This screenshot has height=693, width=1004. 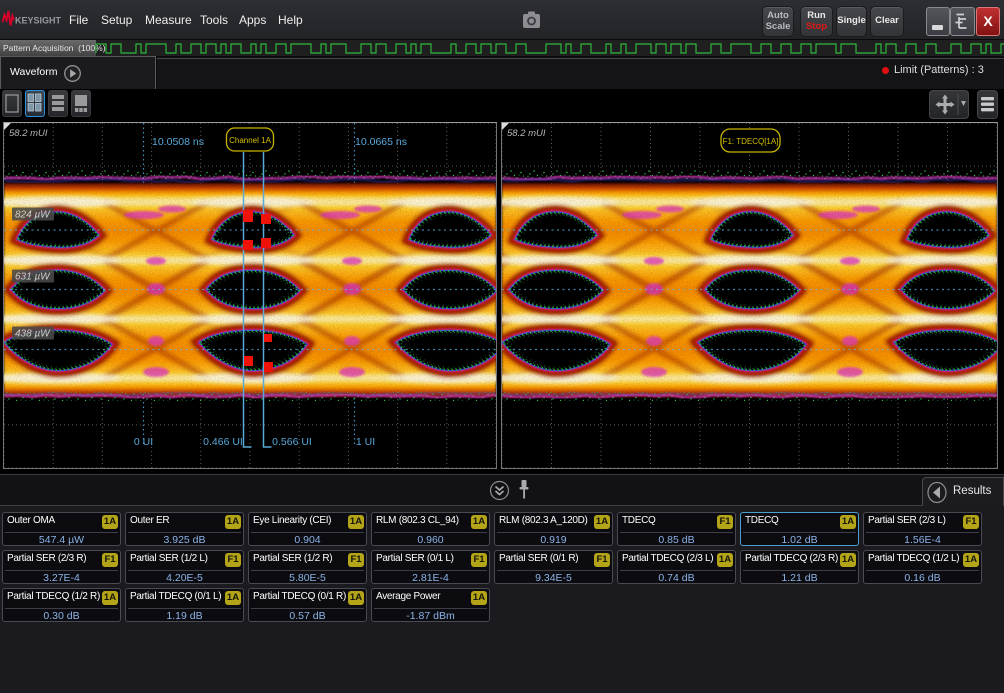 What do you see at coordinates (143, 442) in the screenshot?
I see `svg-text: 0 UI` at bounding box center [143, 442].